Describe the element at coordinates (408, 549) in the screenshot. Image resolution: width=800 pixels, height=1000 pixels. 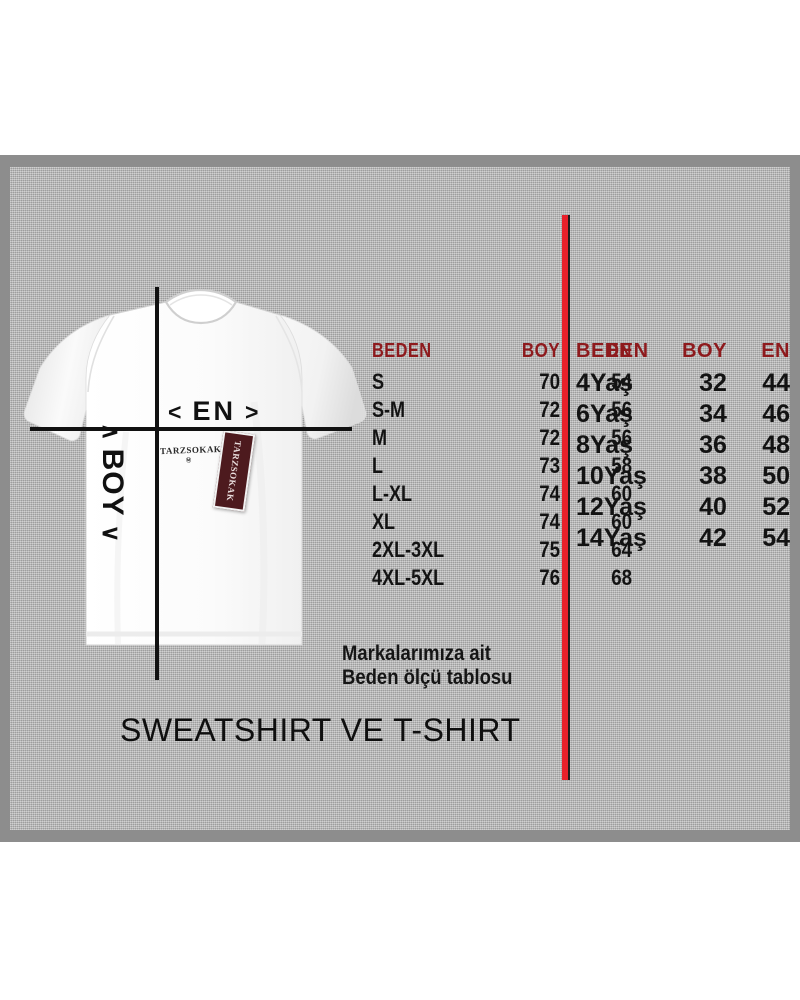
I see `adult-cell-beden: 2XL-3XL` at that location.